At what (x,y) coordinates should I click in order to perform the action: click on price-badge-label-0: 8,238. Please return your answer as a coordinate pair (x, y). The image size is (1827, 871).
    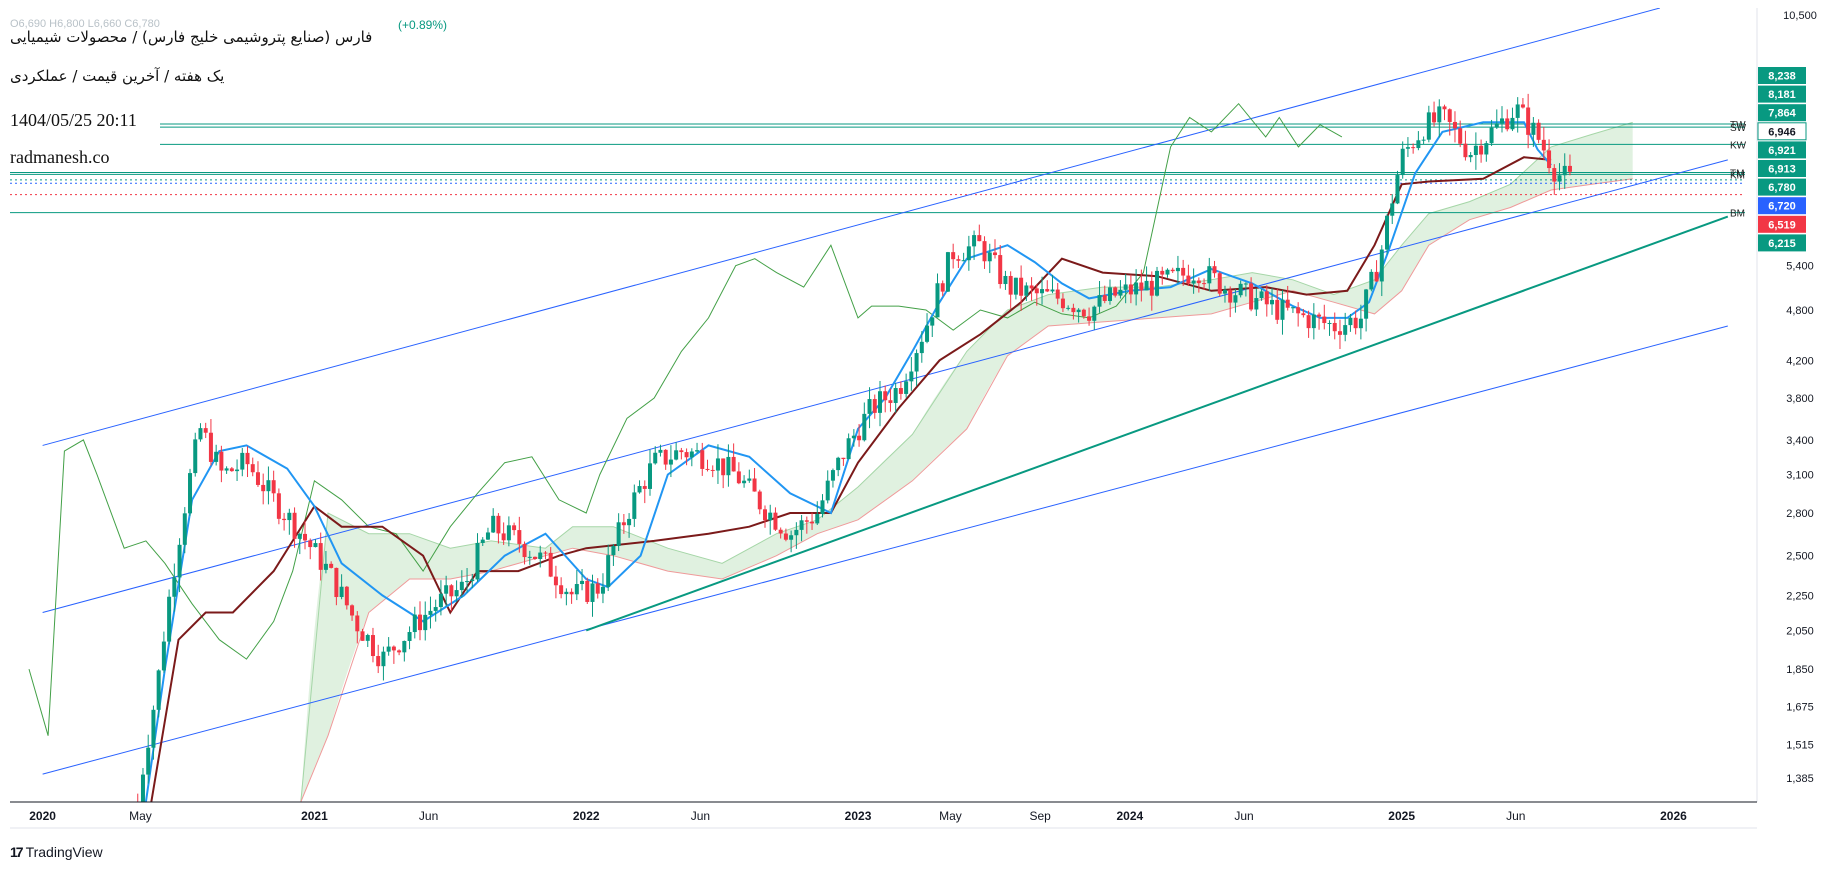
    Looking at the image, I should click on (1782, 77).